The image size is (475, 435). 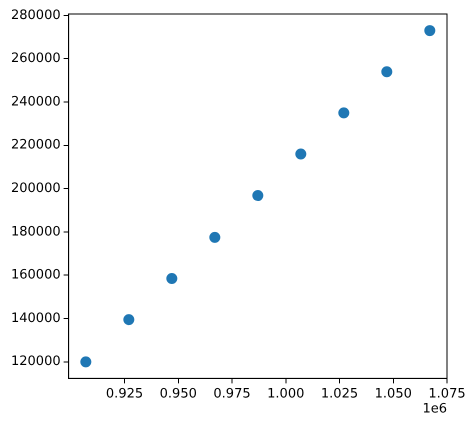 What do you see at coordinates (125, 394) in the screenshot?
I see `x-tick-label: 0.925` at bounding box center [125, 394].